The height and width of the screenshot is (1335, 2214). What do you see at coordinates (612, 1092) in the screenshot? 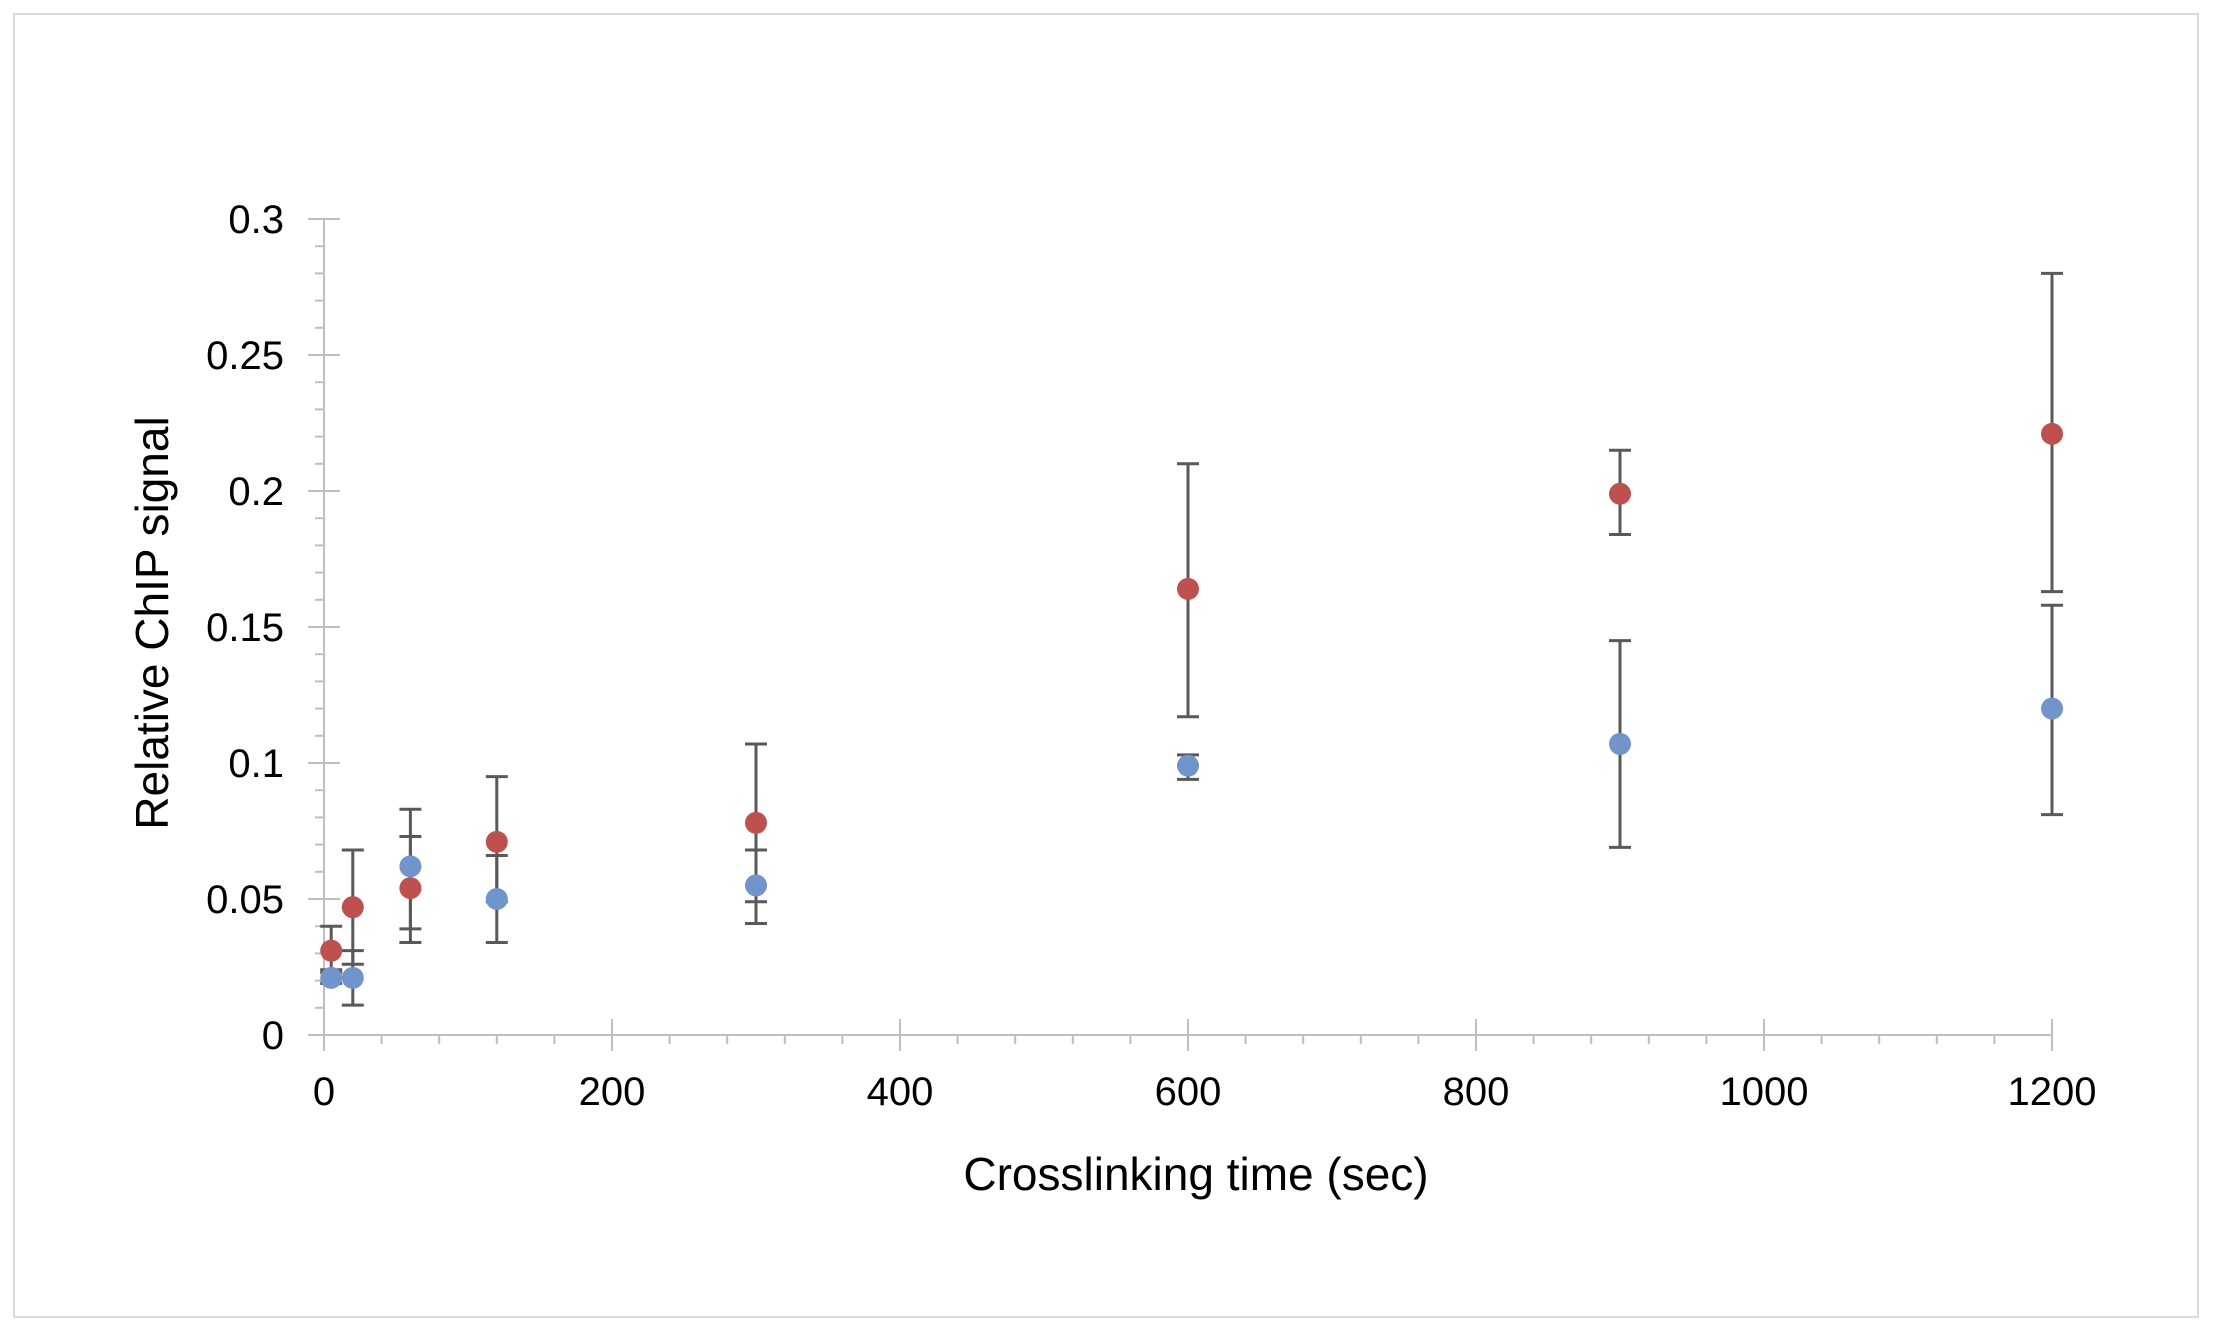
I see `x-tick-label: 200` at bounding box center [612, 1092].